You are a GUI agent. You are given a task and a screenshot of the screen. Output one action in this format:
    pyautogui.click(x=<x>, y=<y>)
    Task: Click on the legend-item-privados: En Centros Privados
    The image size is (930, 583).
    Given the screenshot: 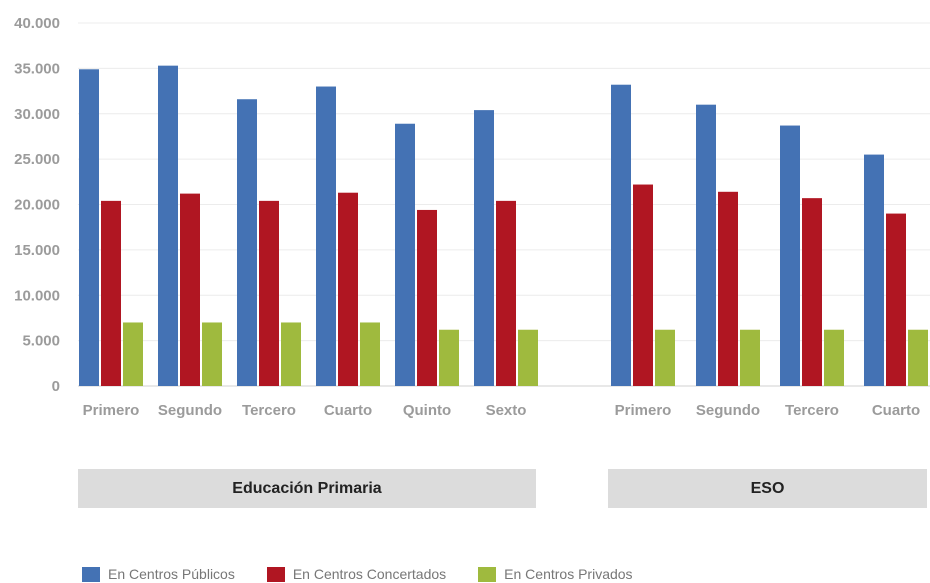 What is the action you would take?
    pyautogui.click(x=555, y=574)
    